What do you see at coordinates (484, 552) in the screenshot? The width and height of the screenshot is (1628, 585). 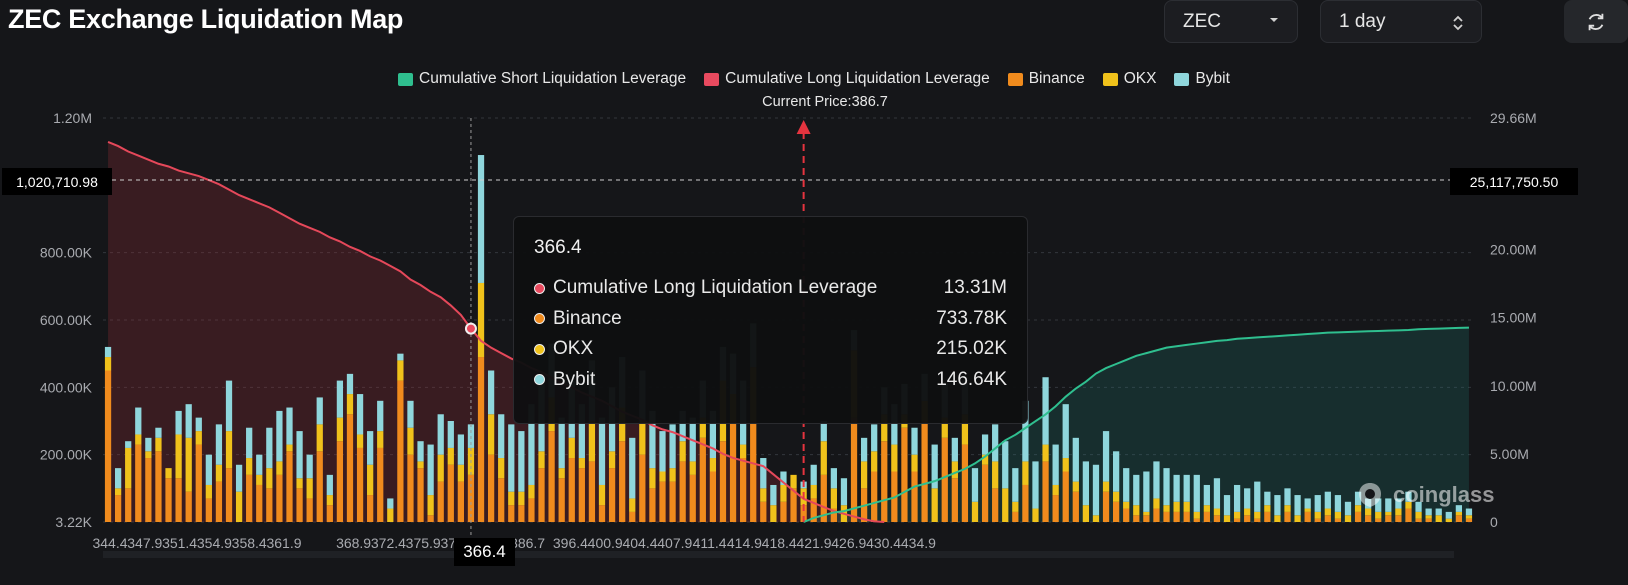 I see `crosshair-x-label: 366.4` at bounding box center [484, 552].